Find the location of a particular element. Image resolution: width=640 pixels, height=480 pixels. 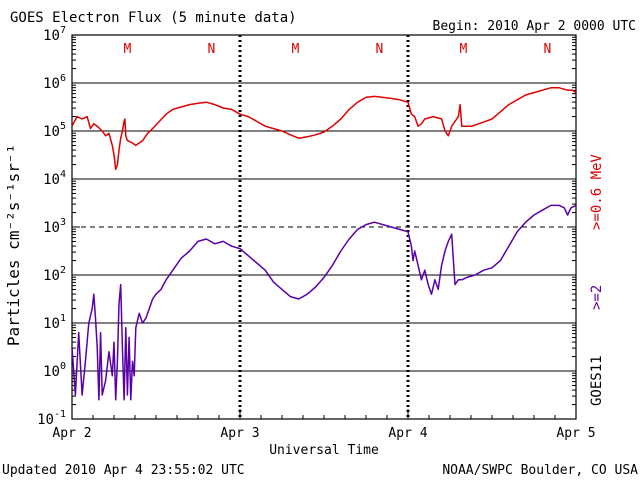

y-tick-label: 10² is located at coordinates (54, 274).